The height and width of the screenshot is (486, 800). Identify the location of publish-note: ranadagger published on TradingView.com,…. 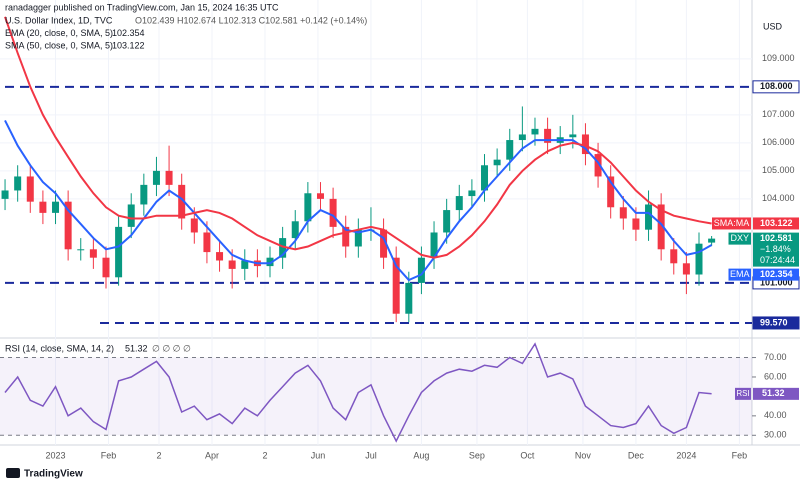
(142, 7).